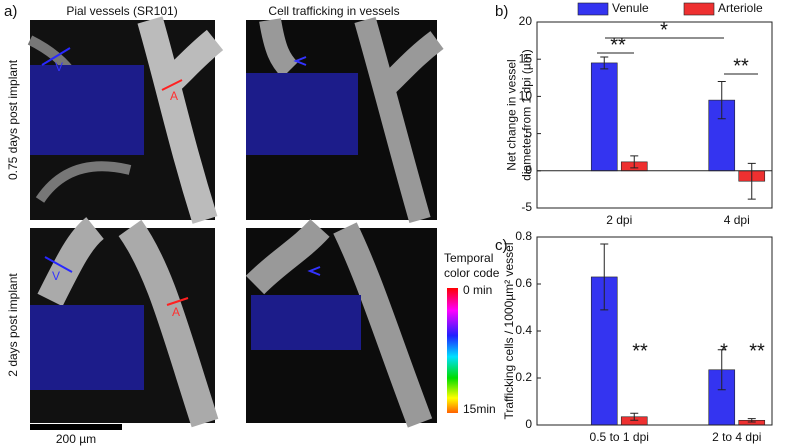  I want to click on y-tick-label: 15, so click(526, 58).